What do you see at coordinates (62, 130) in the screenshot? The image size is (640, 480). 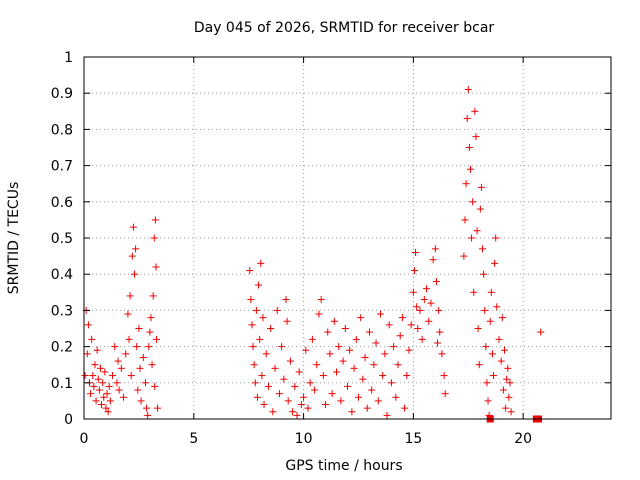 I see `y-tick-label: 0.8` at bounding box center [62, 130].